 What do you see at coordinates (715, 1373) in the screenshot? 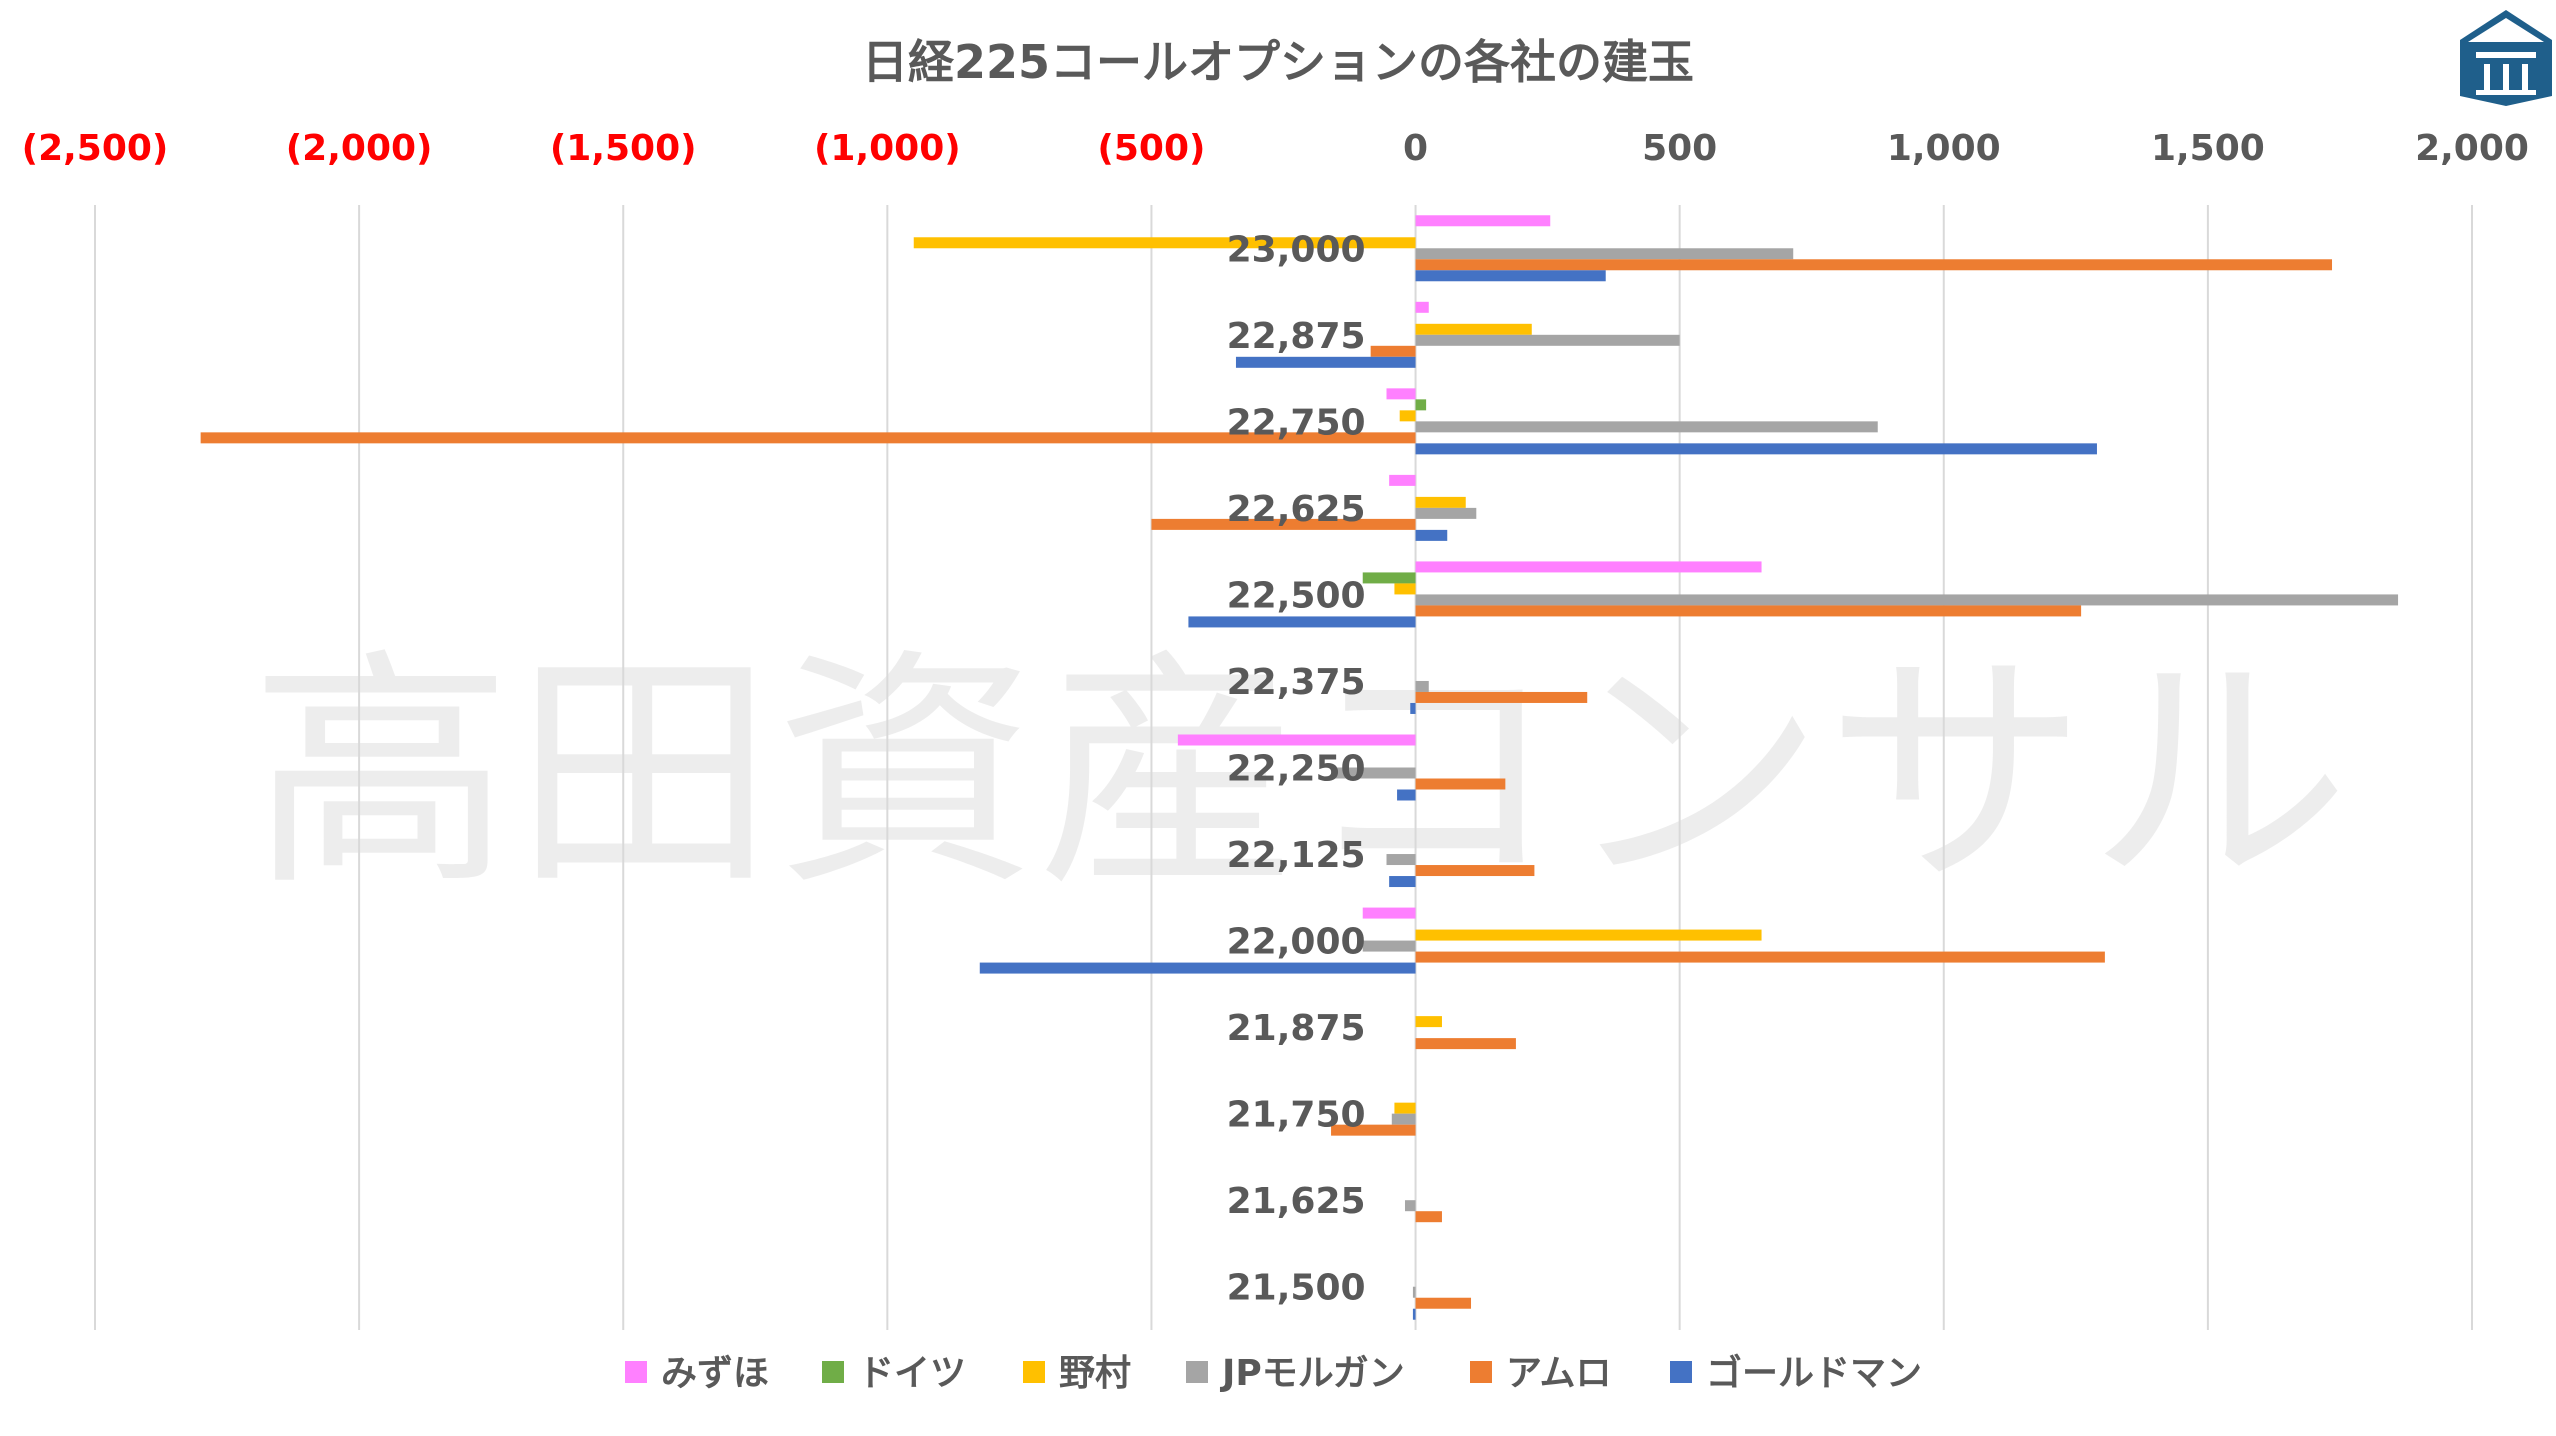
I see `legend-label: みずほ` at bounding box center [715, 1373].